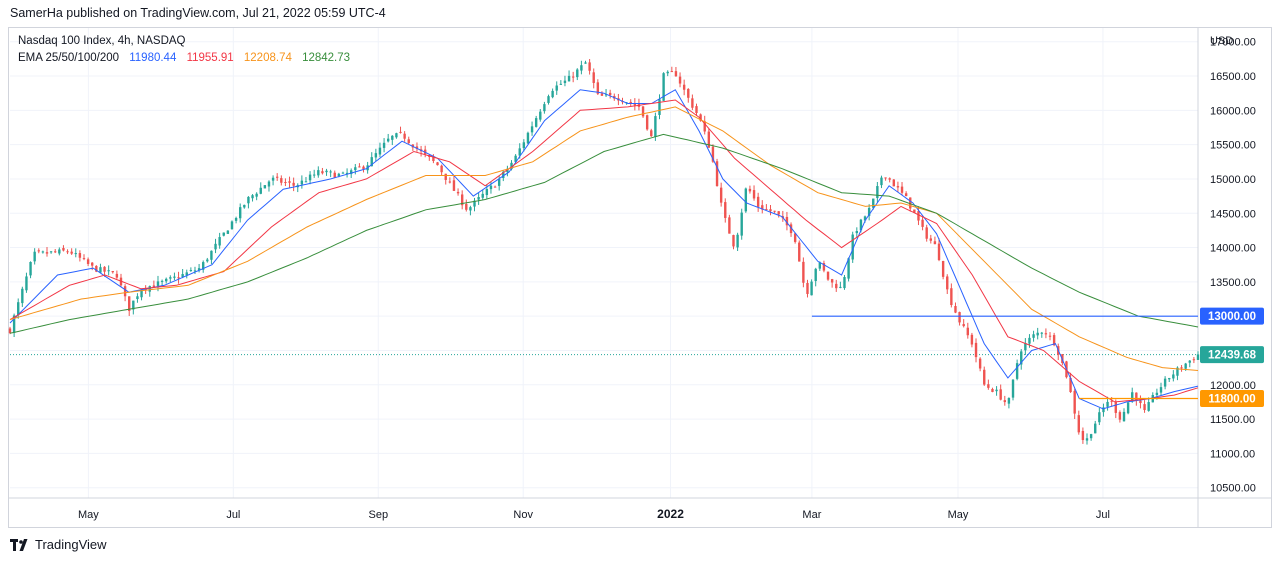 The width and height of the screenshot is (1280, 563). I want to click on tradingview-brand: TradingView, so click(58, 544).